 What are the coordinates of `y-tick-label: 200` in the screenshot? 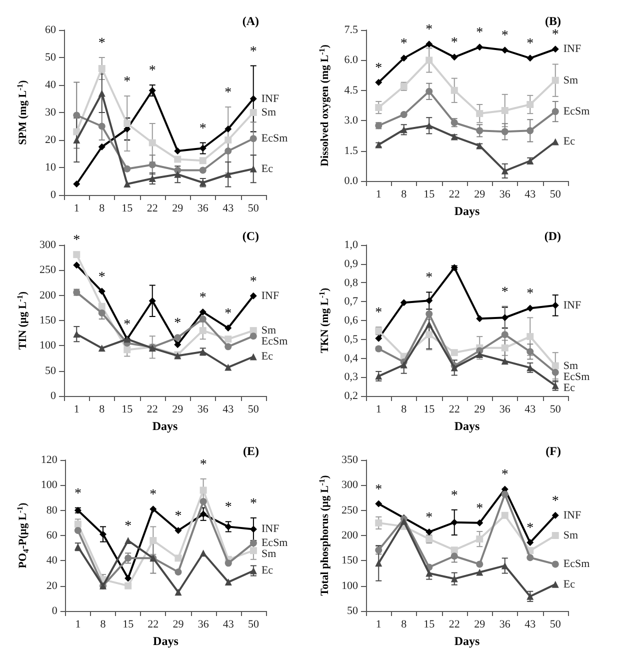 It's located at (48, 295).